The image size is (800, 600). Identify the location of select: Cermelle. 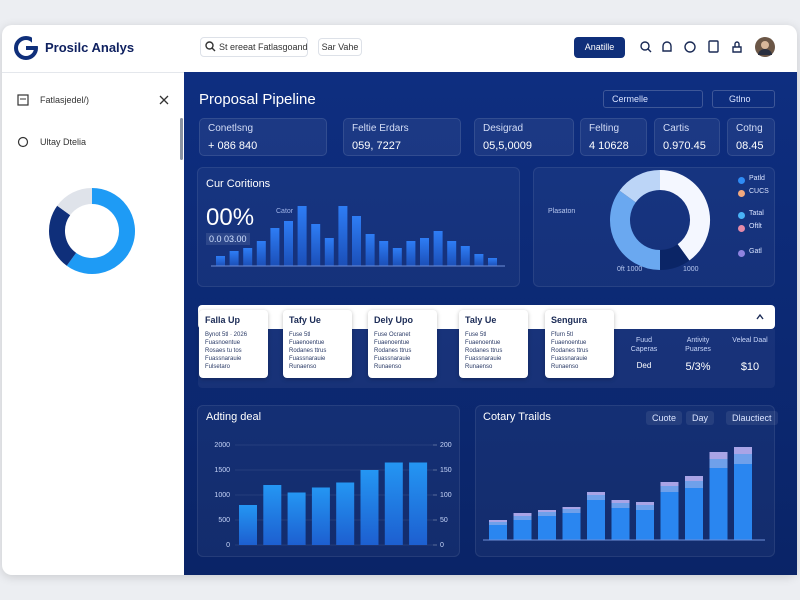
(653, 99).